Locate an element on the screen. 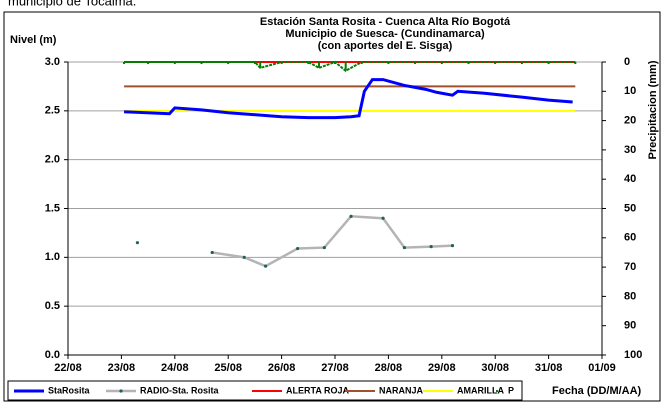  y2-tick-label: 10 is located at coordinates (630, 91).